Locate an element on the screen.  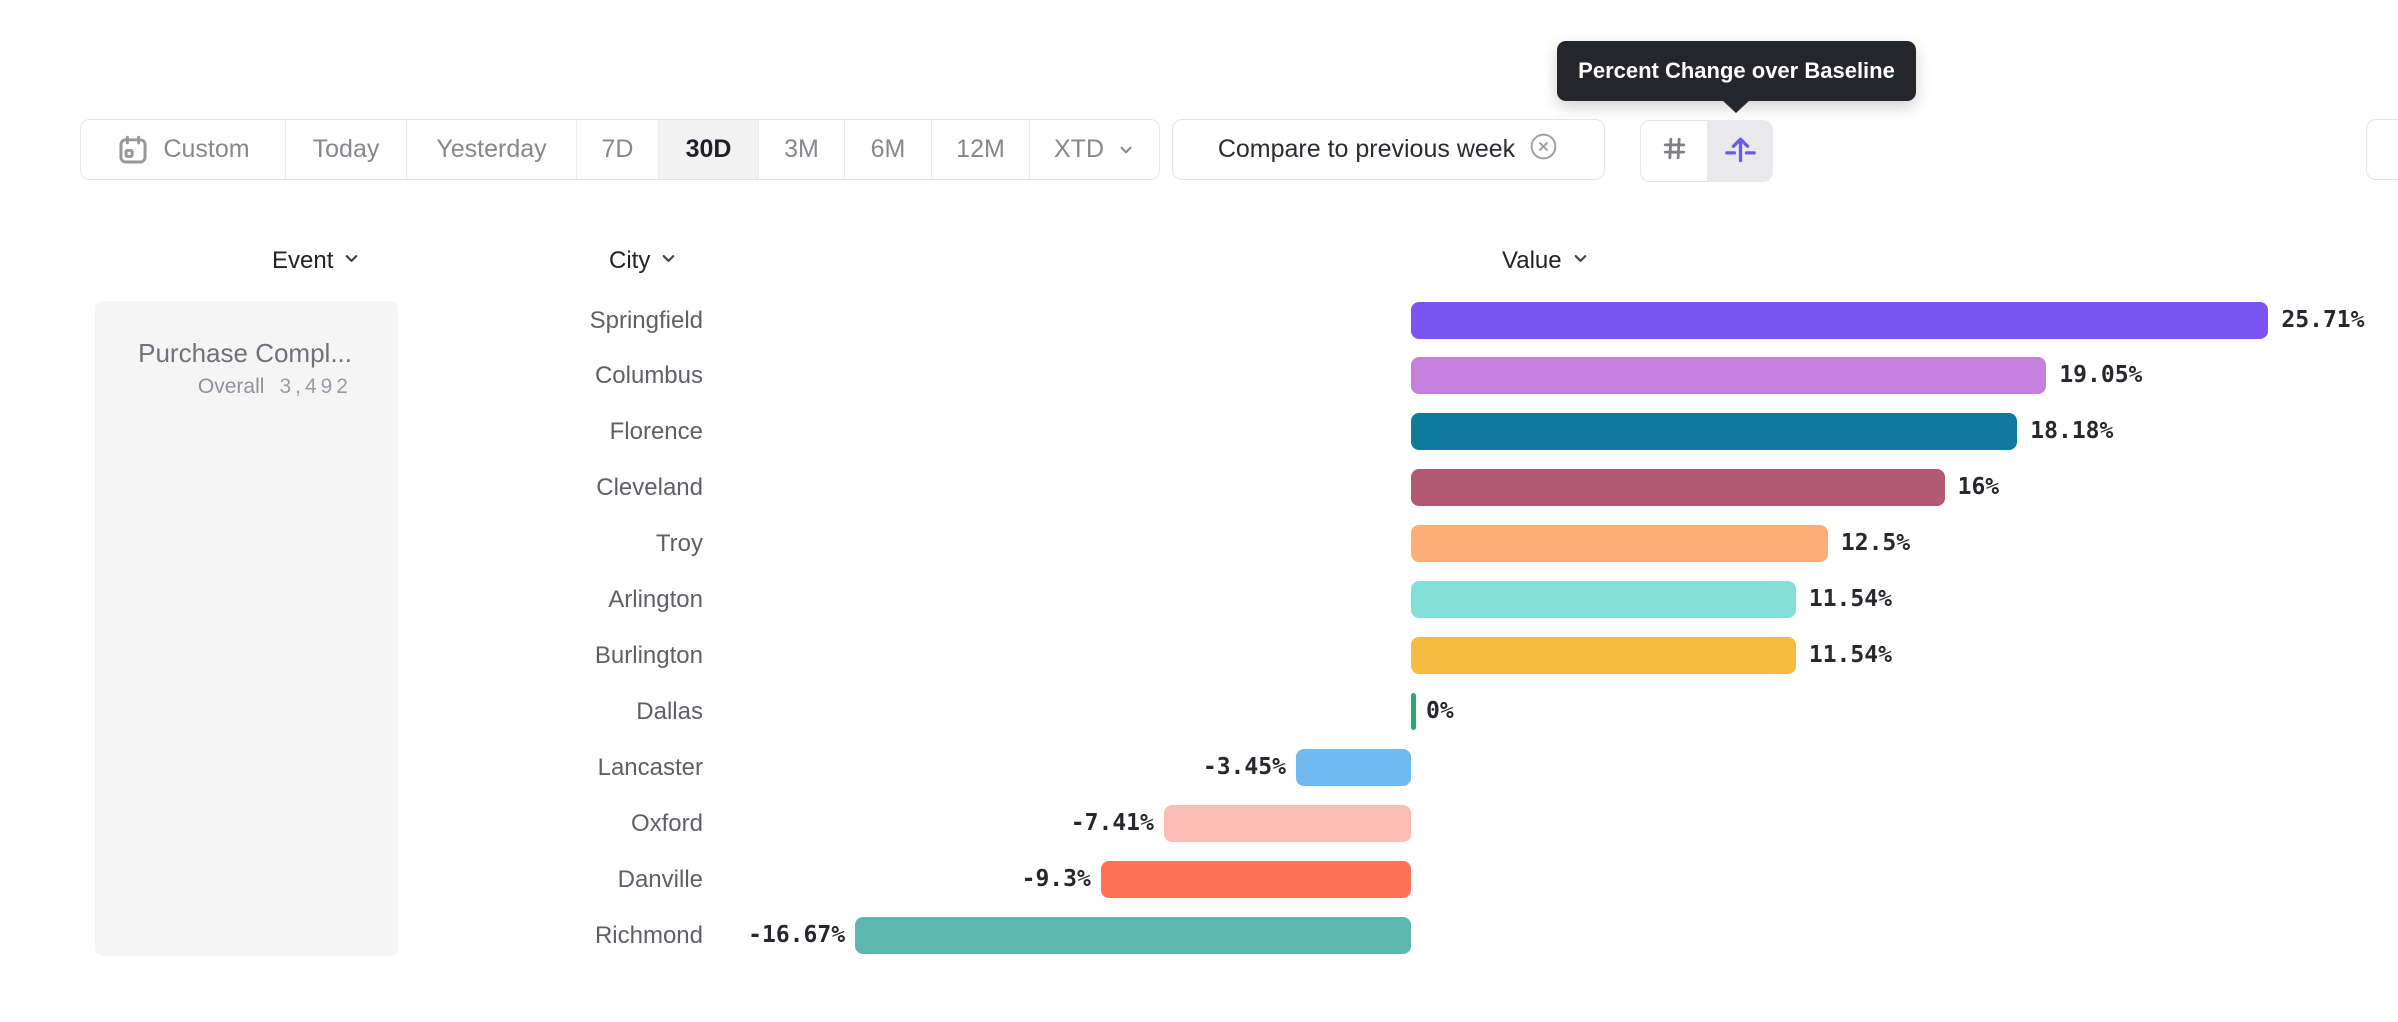
date-range-30d: 30D is located at coordinates (708, 149).